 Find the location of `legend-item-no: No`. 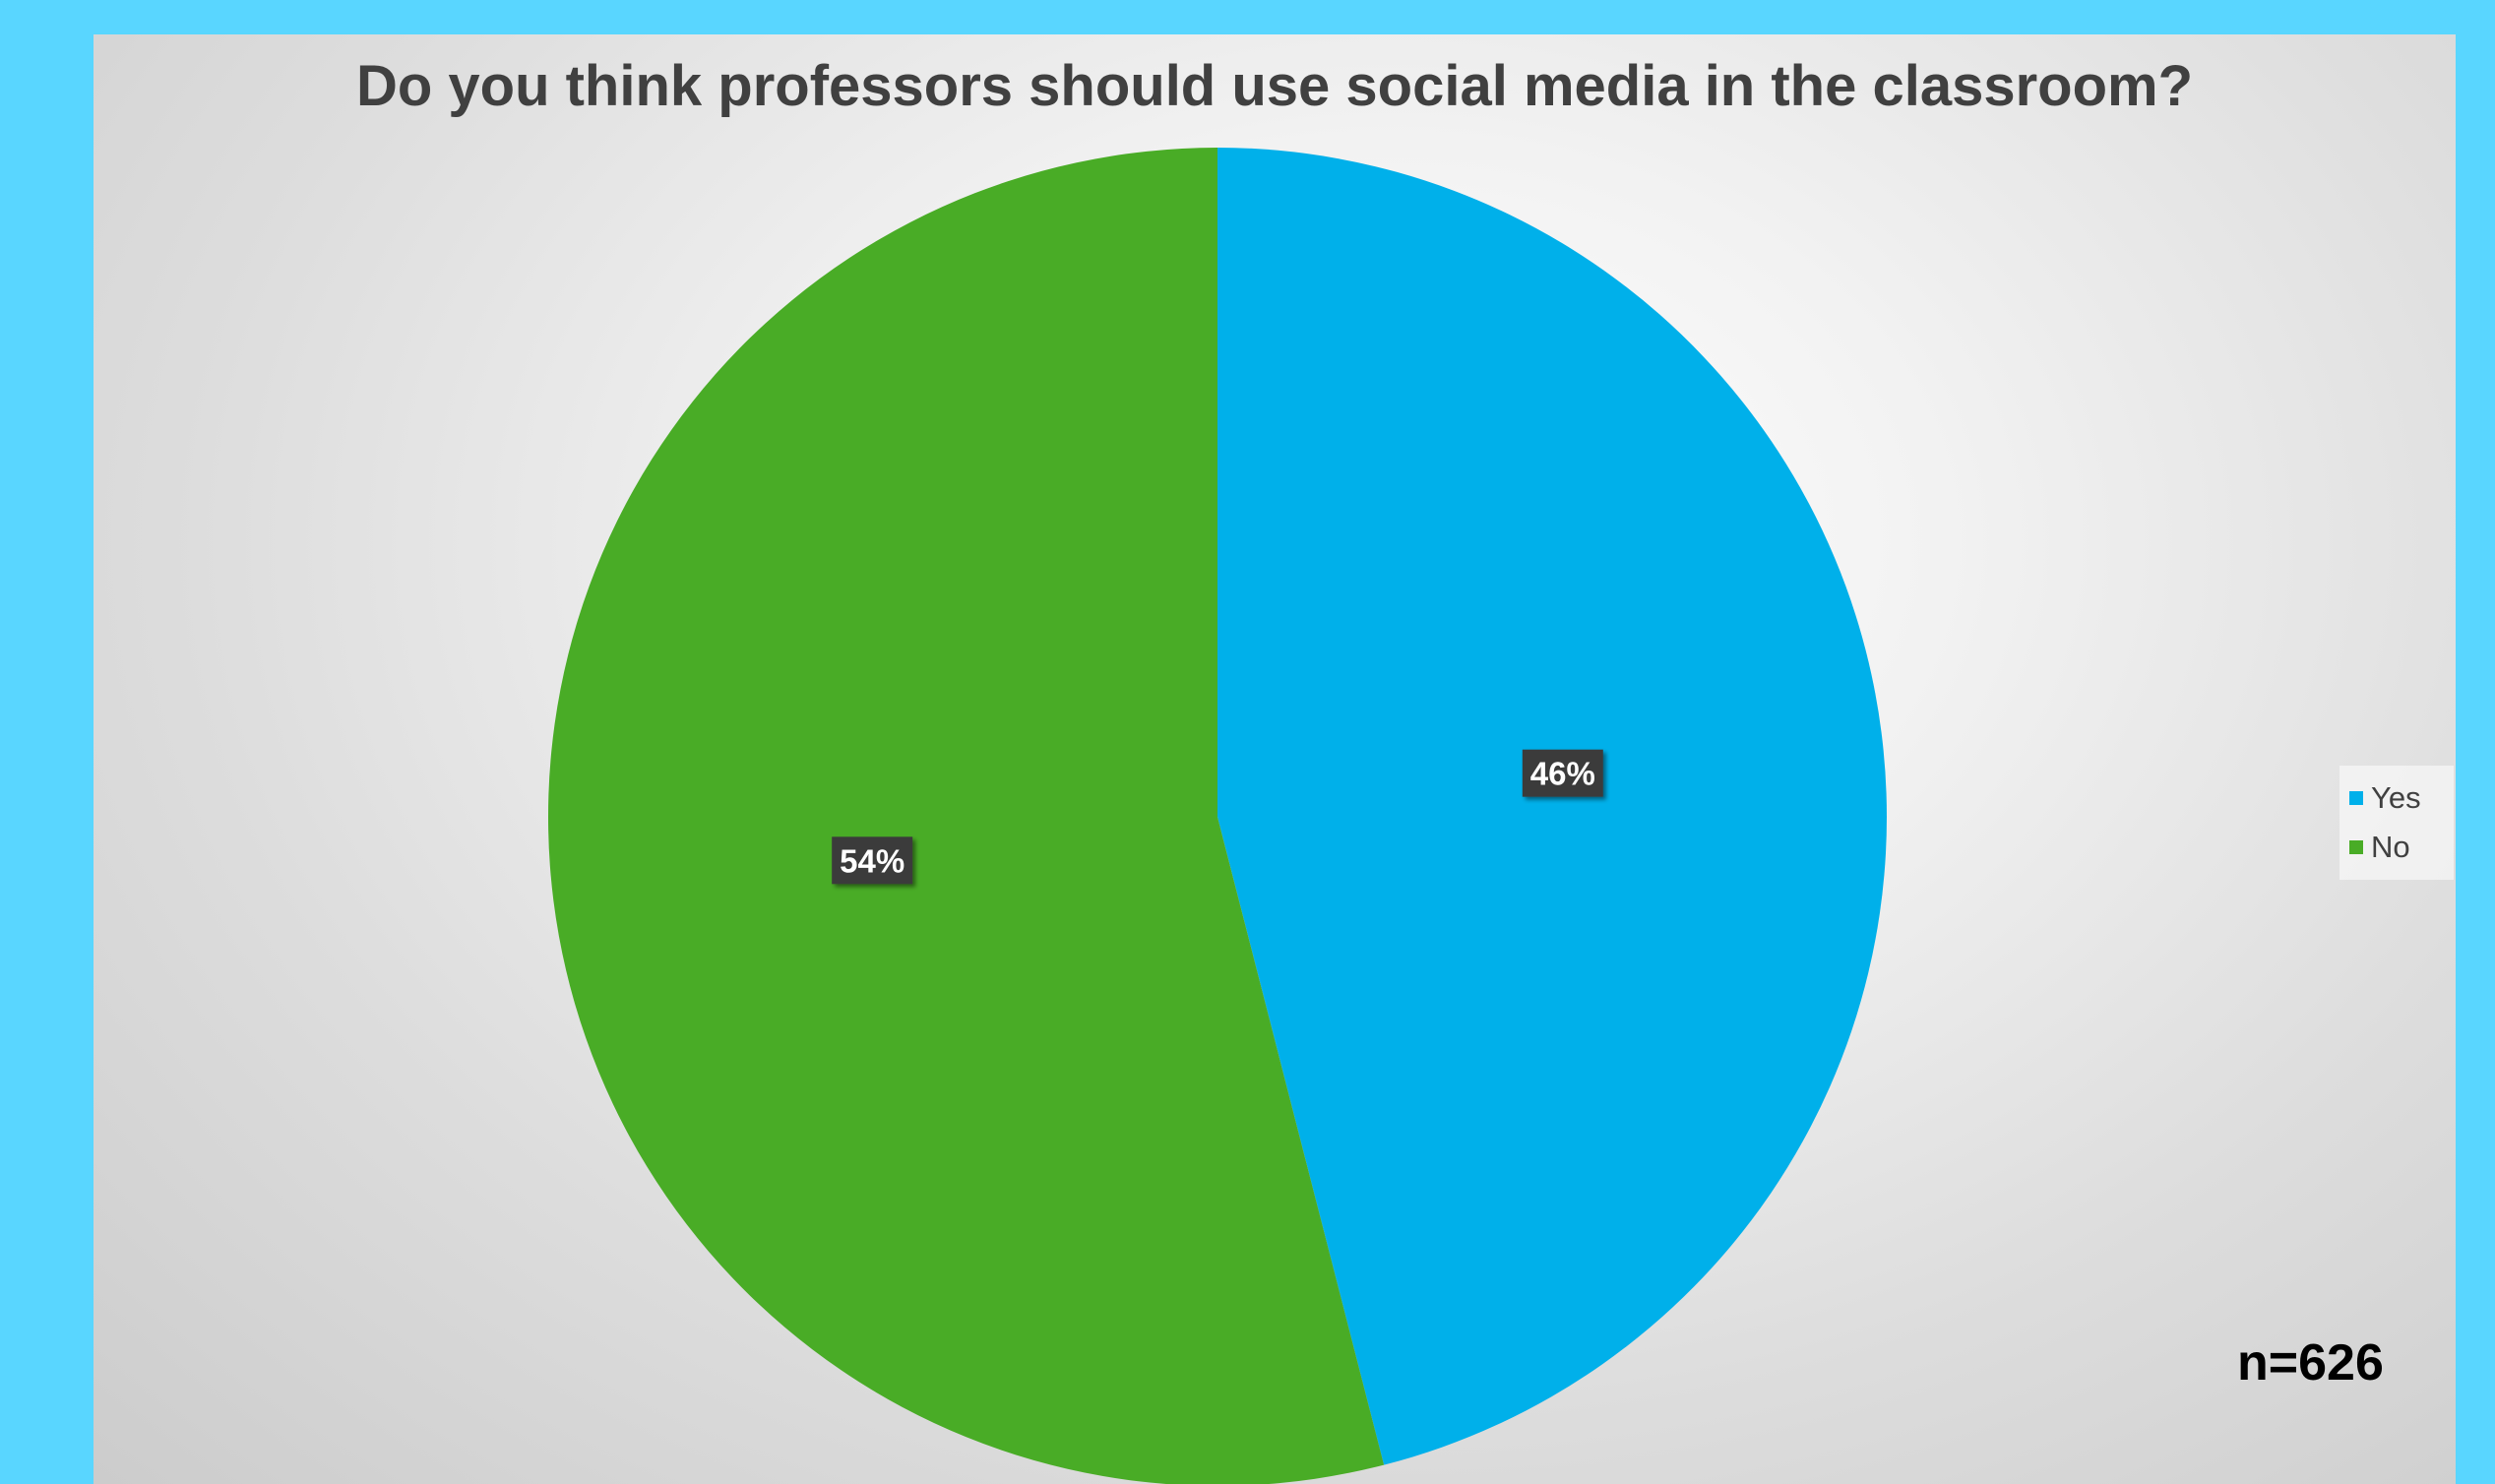

legend-item-no: No is located at coordinates (2398, 848).